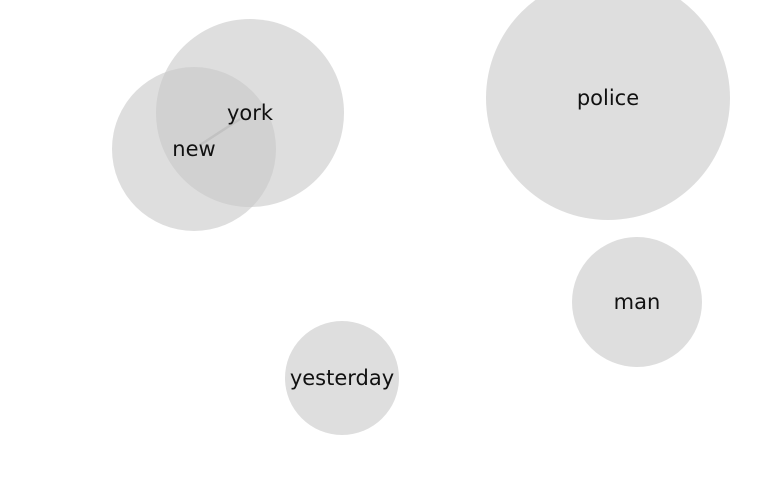 This screenshot has height=500, width=768. I want to click on bubble-police, so click(608, 110).